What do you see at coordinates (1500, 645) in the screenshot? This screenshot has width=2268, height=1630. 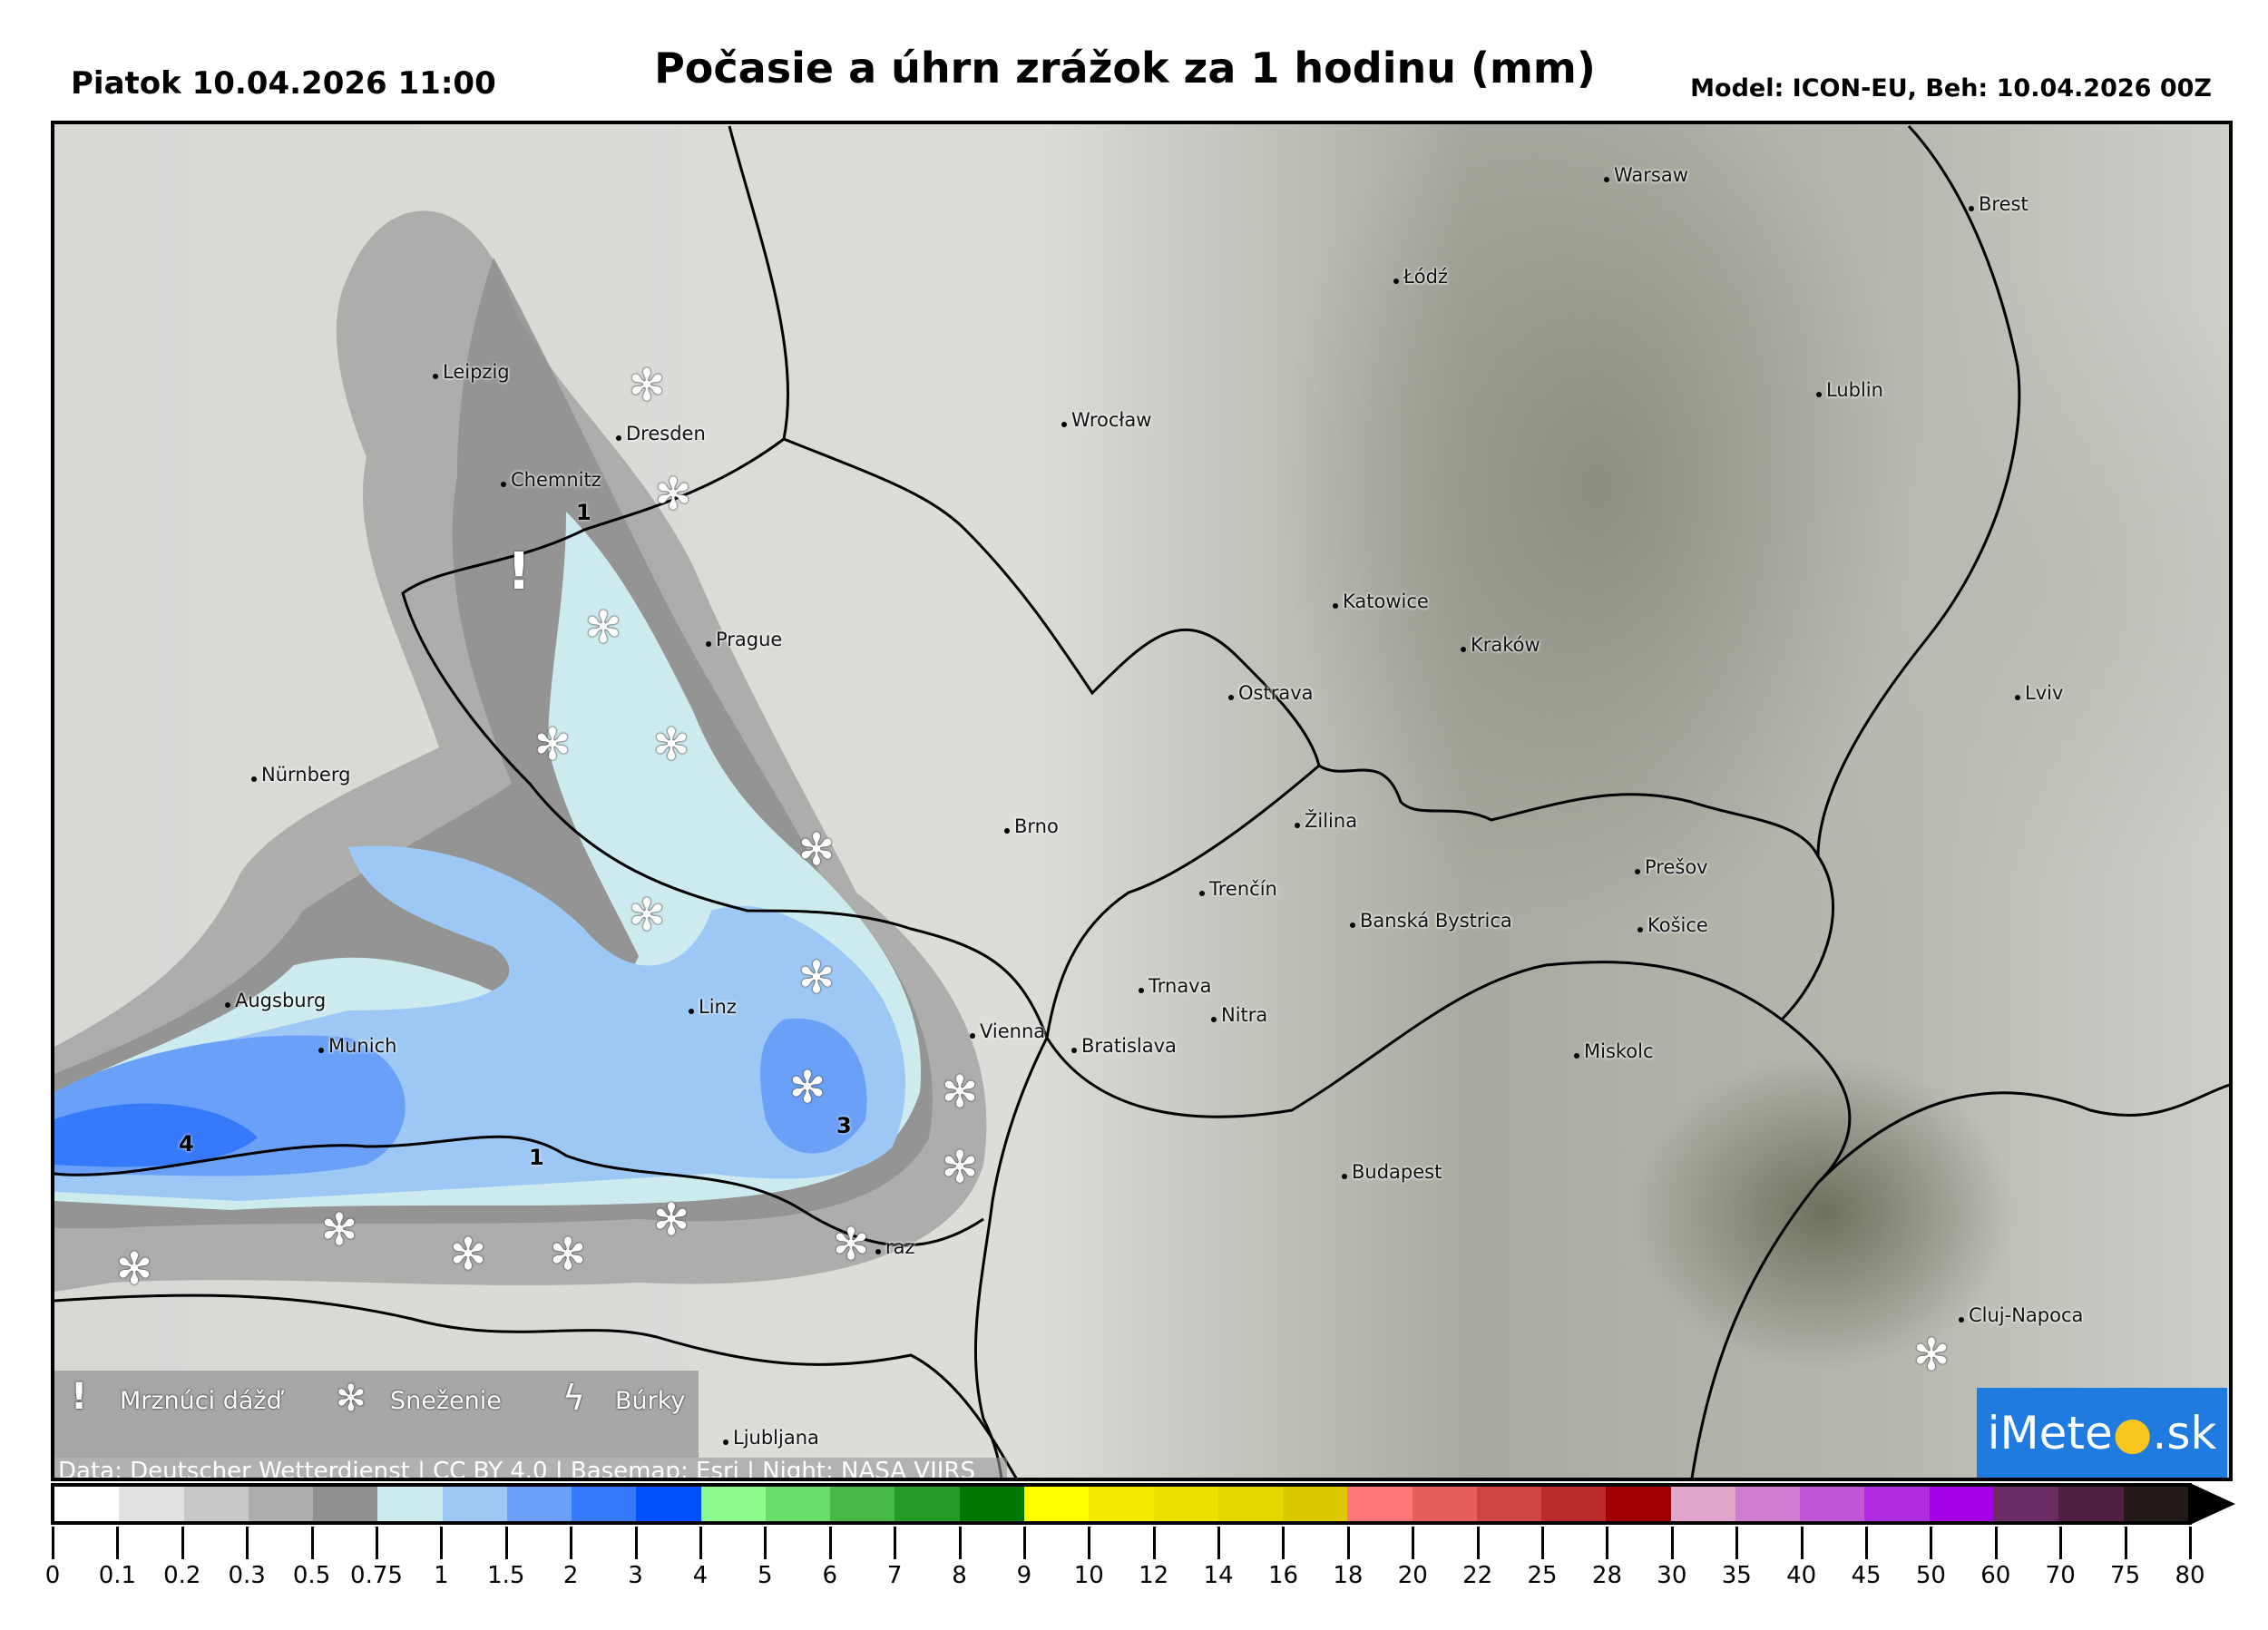 I see `city-label: Kraków` at bounding box center [1500, 645].